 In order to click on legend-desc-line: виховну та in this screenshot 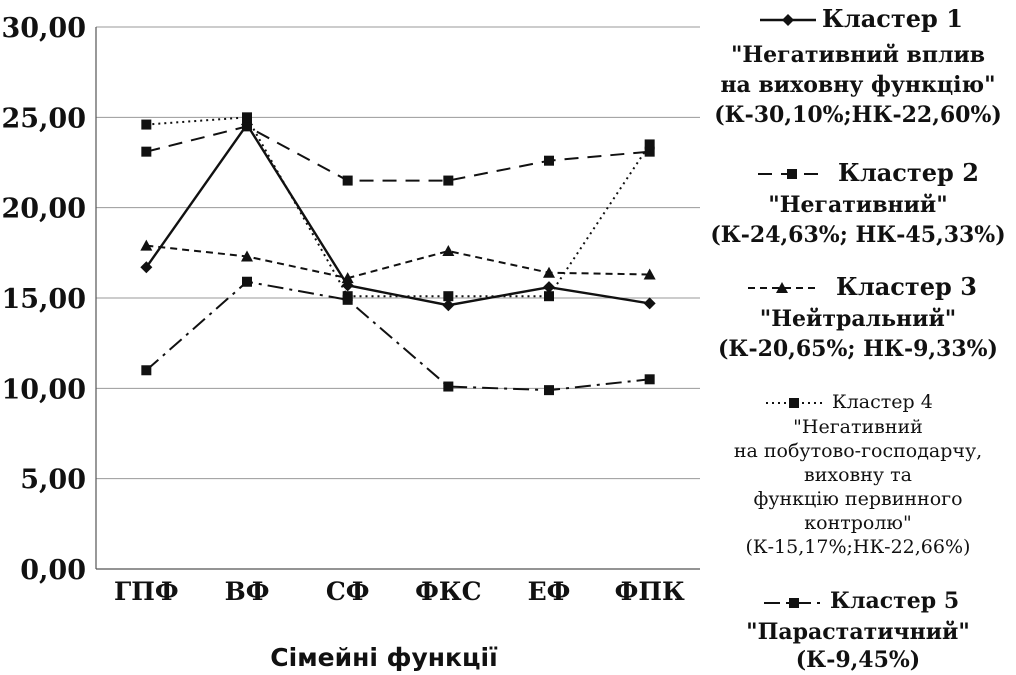, I will do `click(858, 475)`.